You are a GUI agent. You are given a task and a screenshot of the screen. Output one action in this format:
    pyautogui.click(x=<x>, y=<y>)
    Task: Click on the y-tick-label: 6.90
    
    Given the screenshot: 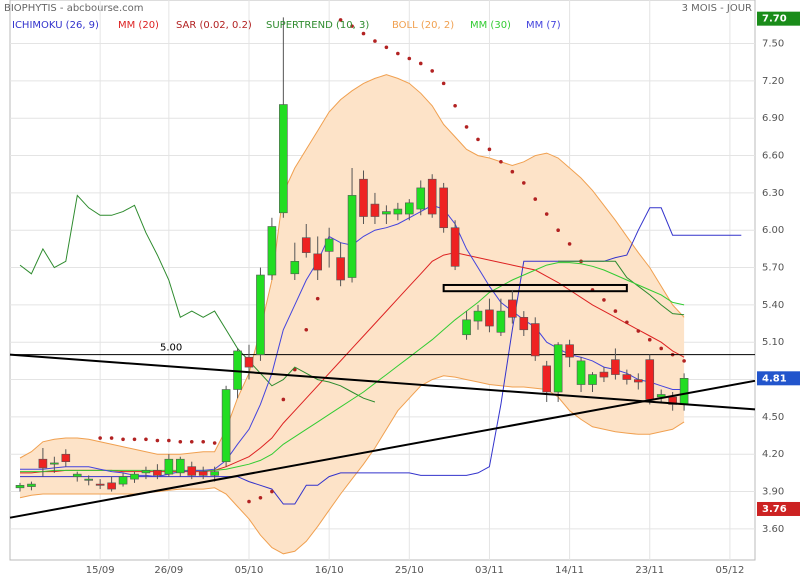 What is the action you would take?
    pyautogui.click(x=773, y=118)
    